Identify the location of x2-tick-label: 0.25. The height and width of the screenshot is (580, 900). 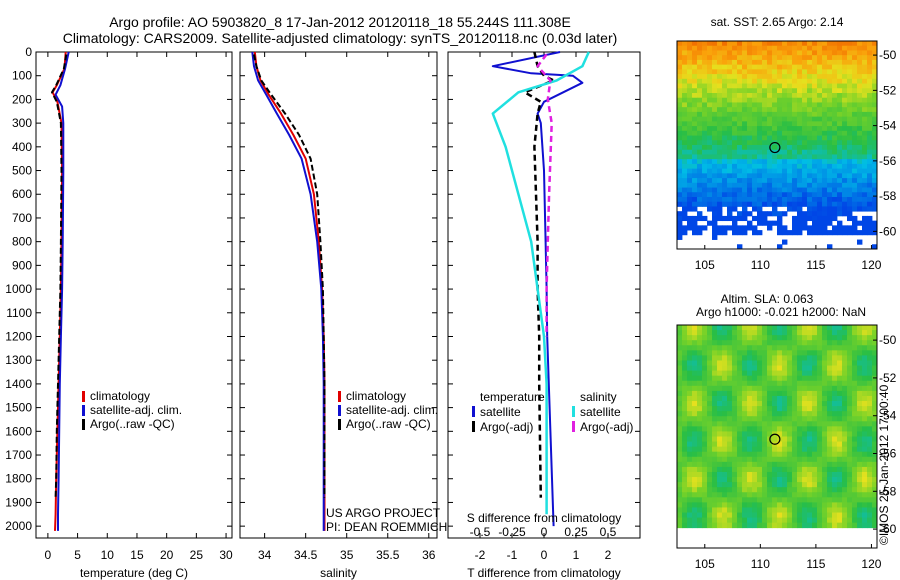
(576, 532).